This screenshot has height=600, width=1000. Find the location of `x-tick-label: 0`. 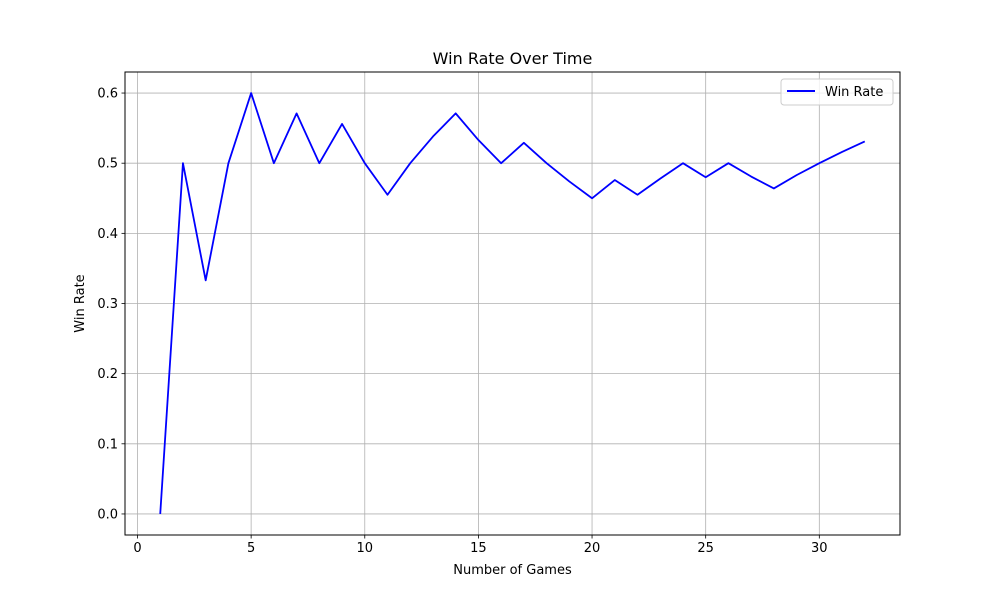

x-tick-label: 0 is located at coordinates (137, 548).